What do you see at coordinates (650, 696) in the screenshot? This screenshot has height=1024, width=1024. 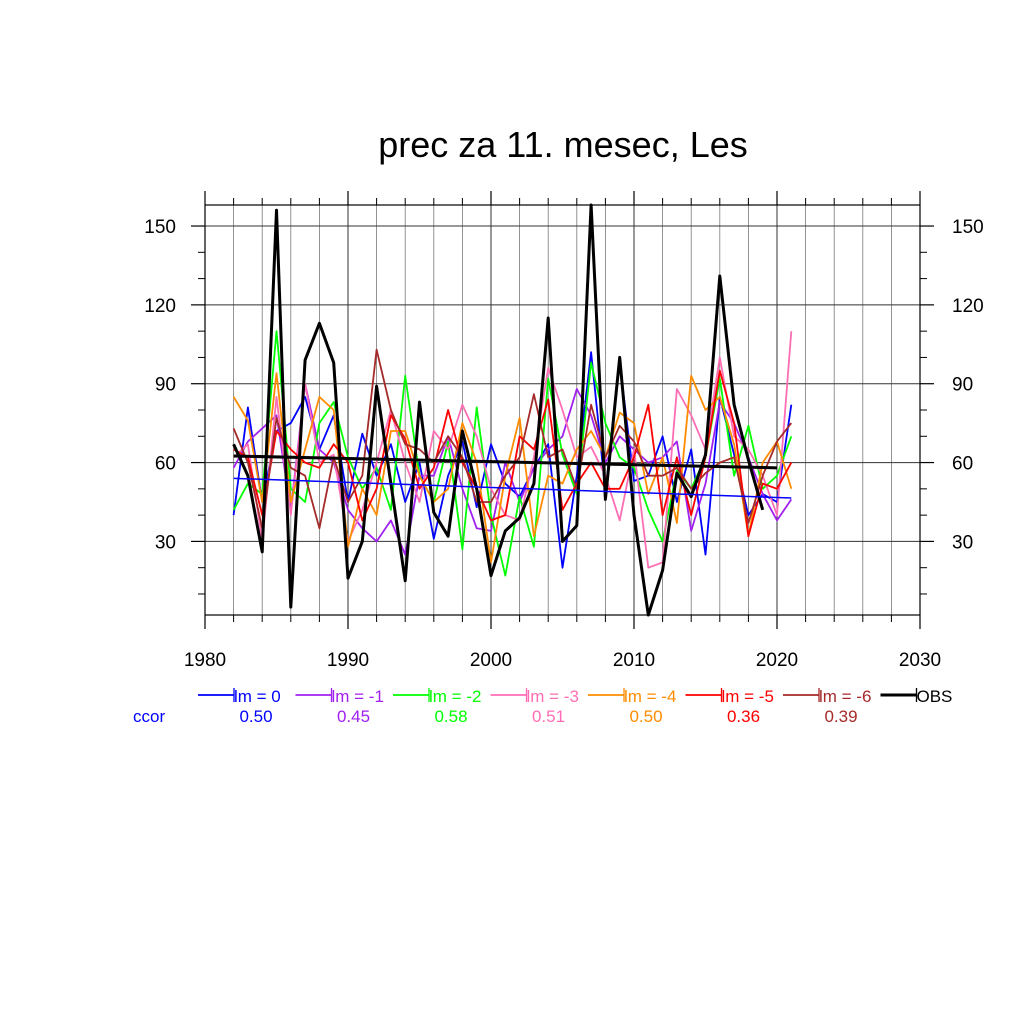 I see `legend-label: lm = -4` at bounding box center [650, 696].